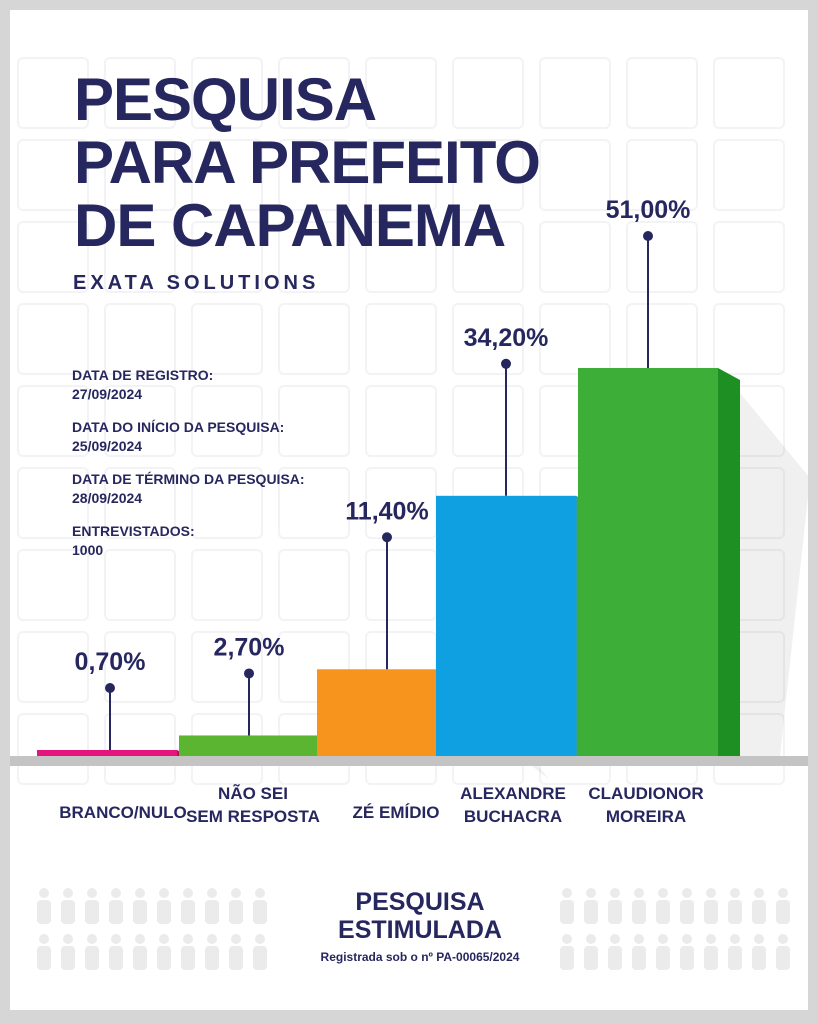 This screenshot has width=817, height=1024. Describe the element at coordinates (645, 793) in the screenshot. I see `category-label: CLAUDIONOR` at that location.